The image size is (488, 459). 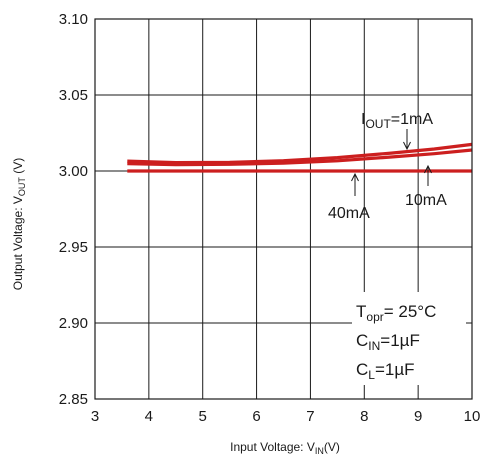 What do you see at coordinates (286, 416) in the screenshot?
I see `x-tick-labels: 3 4 5 6 7 8 9 10` at bounding box center [286, 416].